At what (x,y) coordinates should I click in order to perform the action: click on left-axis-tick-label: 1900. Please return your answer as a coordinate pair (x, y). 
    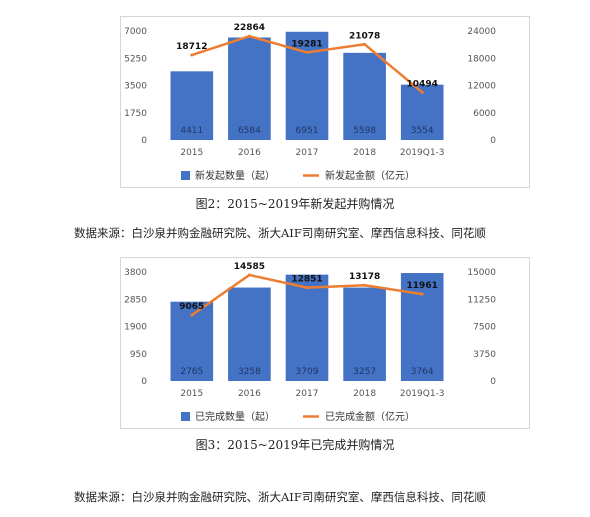
    Looking at the image, I should click on (135, 328).